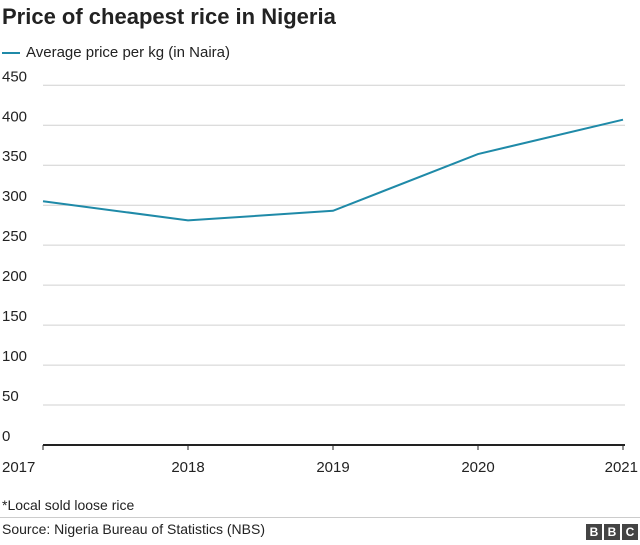  I want to click on y-tick-label: 400, so click(14, 116).